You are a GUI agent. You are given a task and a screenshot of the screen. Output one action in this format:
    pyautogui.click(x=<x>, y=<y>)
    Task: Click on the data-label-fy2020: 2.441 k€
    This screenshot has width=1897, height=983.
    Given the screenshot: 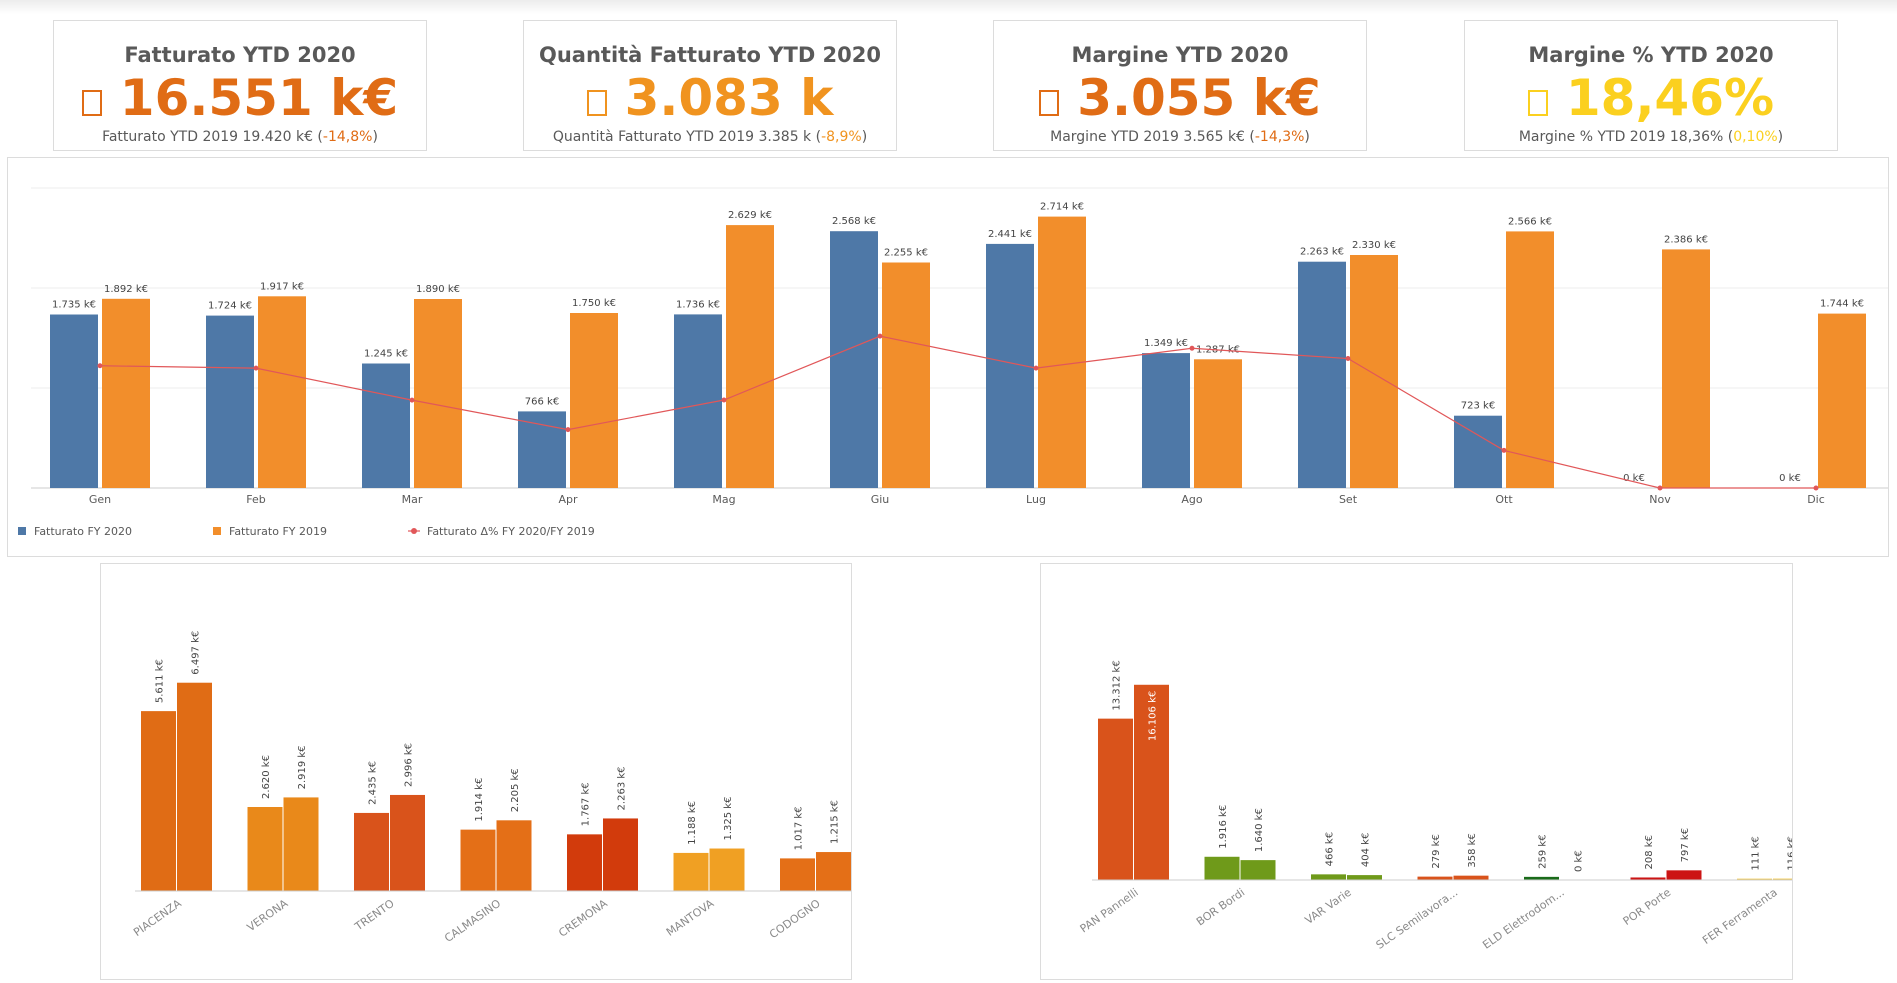 What is the action you would take?
    pyautogui.click(x=1010, y=234)
    